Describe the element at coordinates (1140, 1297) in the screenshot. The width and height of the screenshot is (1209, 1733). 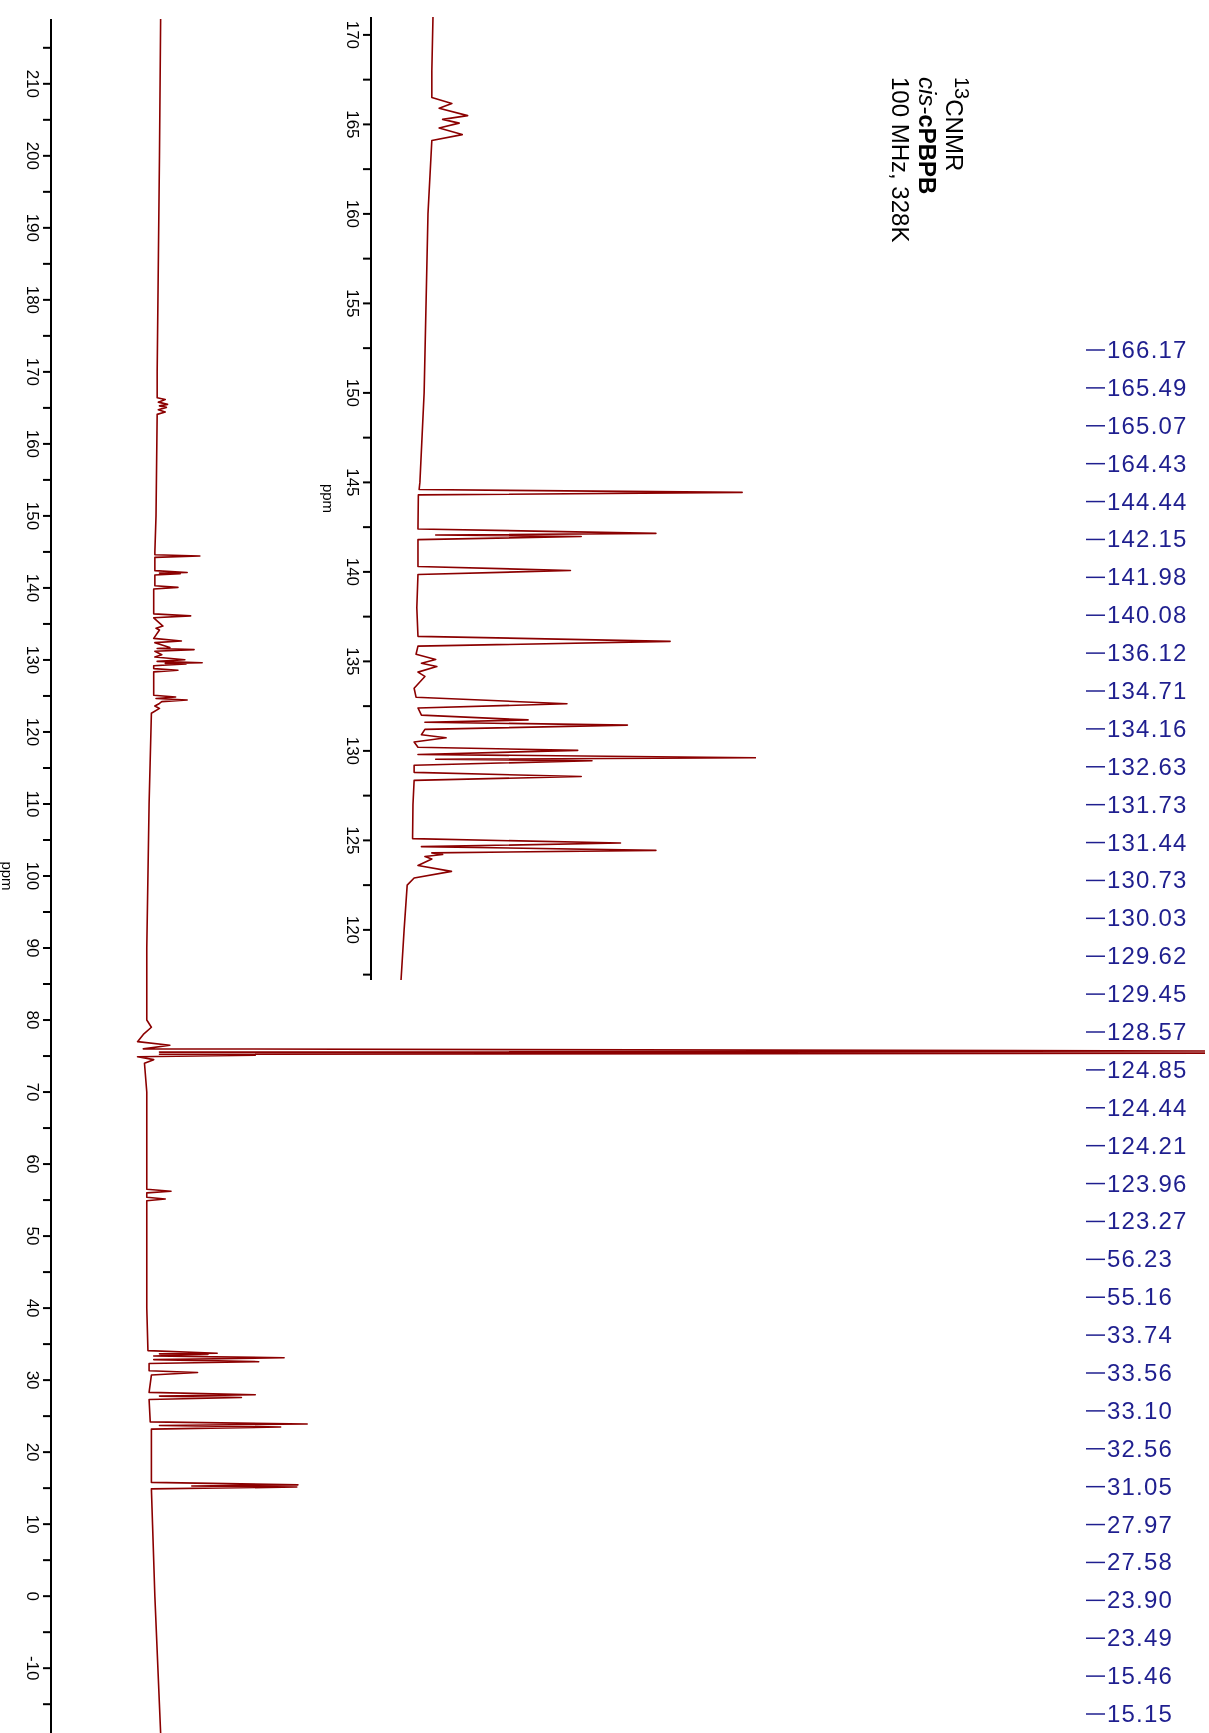
I see `annotation: 55.16` at that location.